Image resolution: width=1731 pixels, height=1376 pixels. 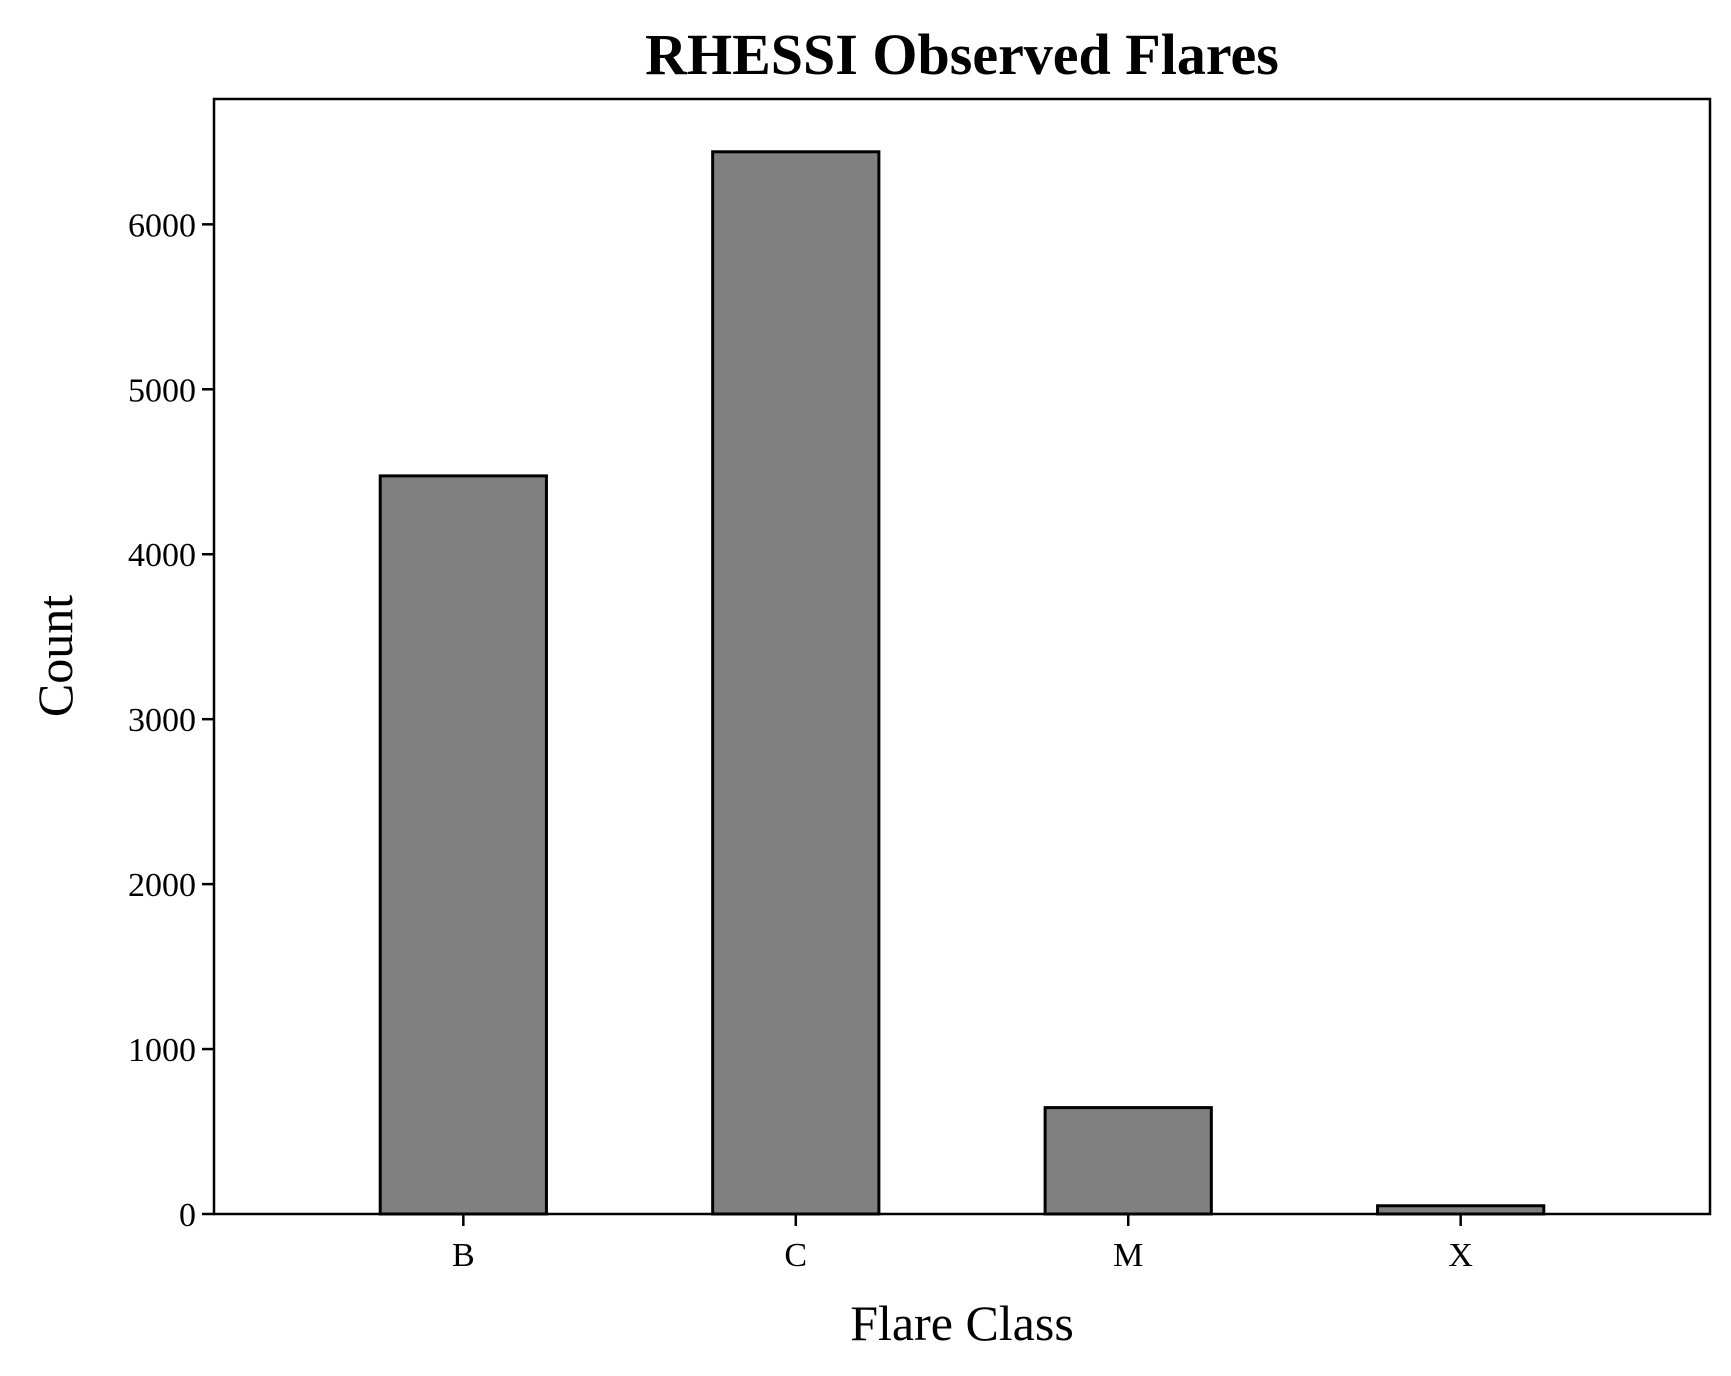 I want to click on y-tick-label: 6000, so click(x=162, y=225).